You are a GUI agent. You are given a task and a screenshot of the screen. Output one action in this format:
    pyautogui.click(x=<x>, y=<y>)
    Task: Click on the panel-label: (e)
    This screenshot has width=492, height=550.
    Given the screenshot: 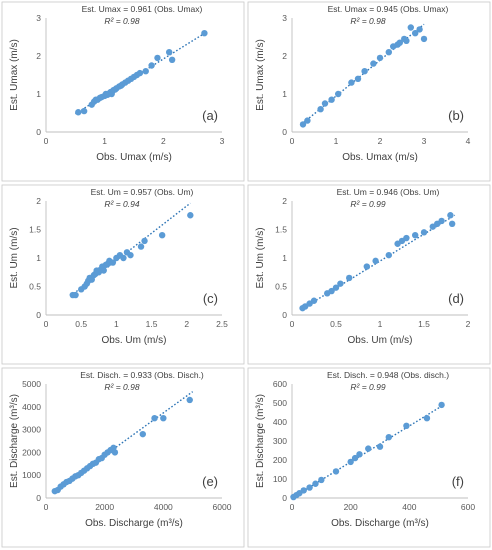 What is the action you would take?
    pyautogui.click(x=210, y=481)
    